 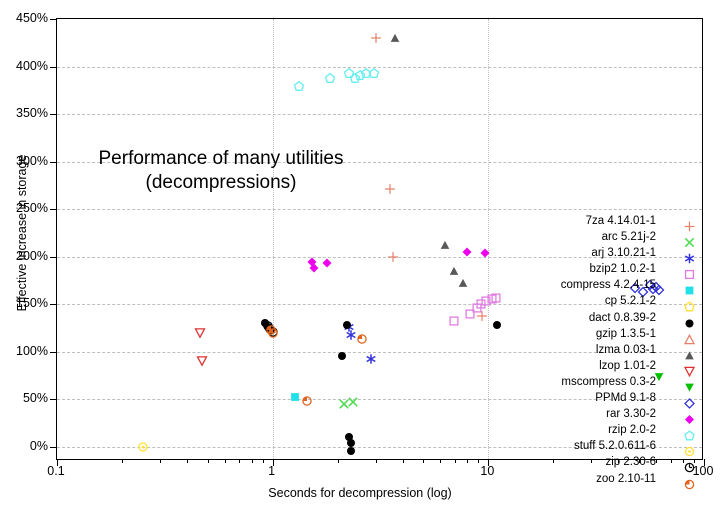 I want to click on legend-item-label: arc 5.21j-2, so click(x=628, y=237).